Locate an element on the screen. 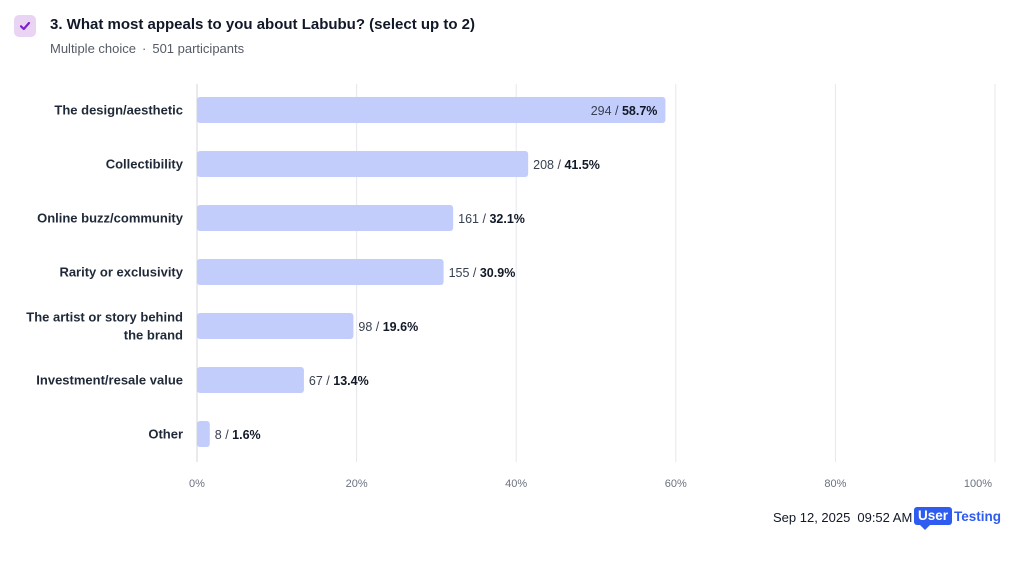 This screenshot has width=1024, height=584. value-count-2: 161 / is located at coordinates (473, 219).